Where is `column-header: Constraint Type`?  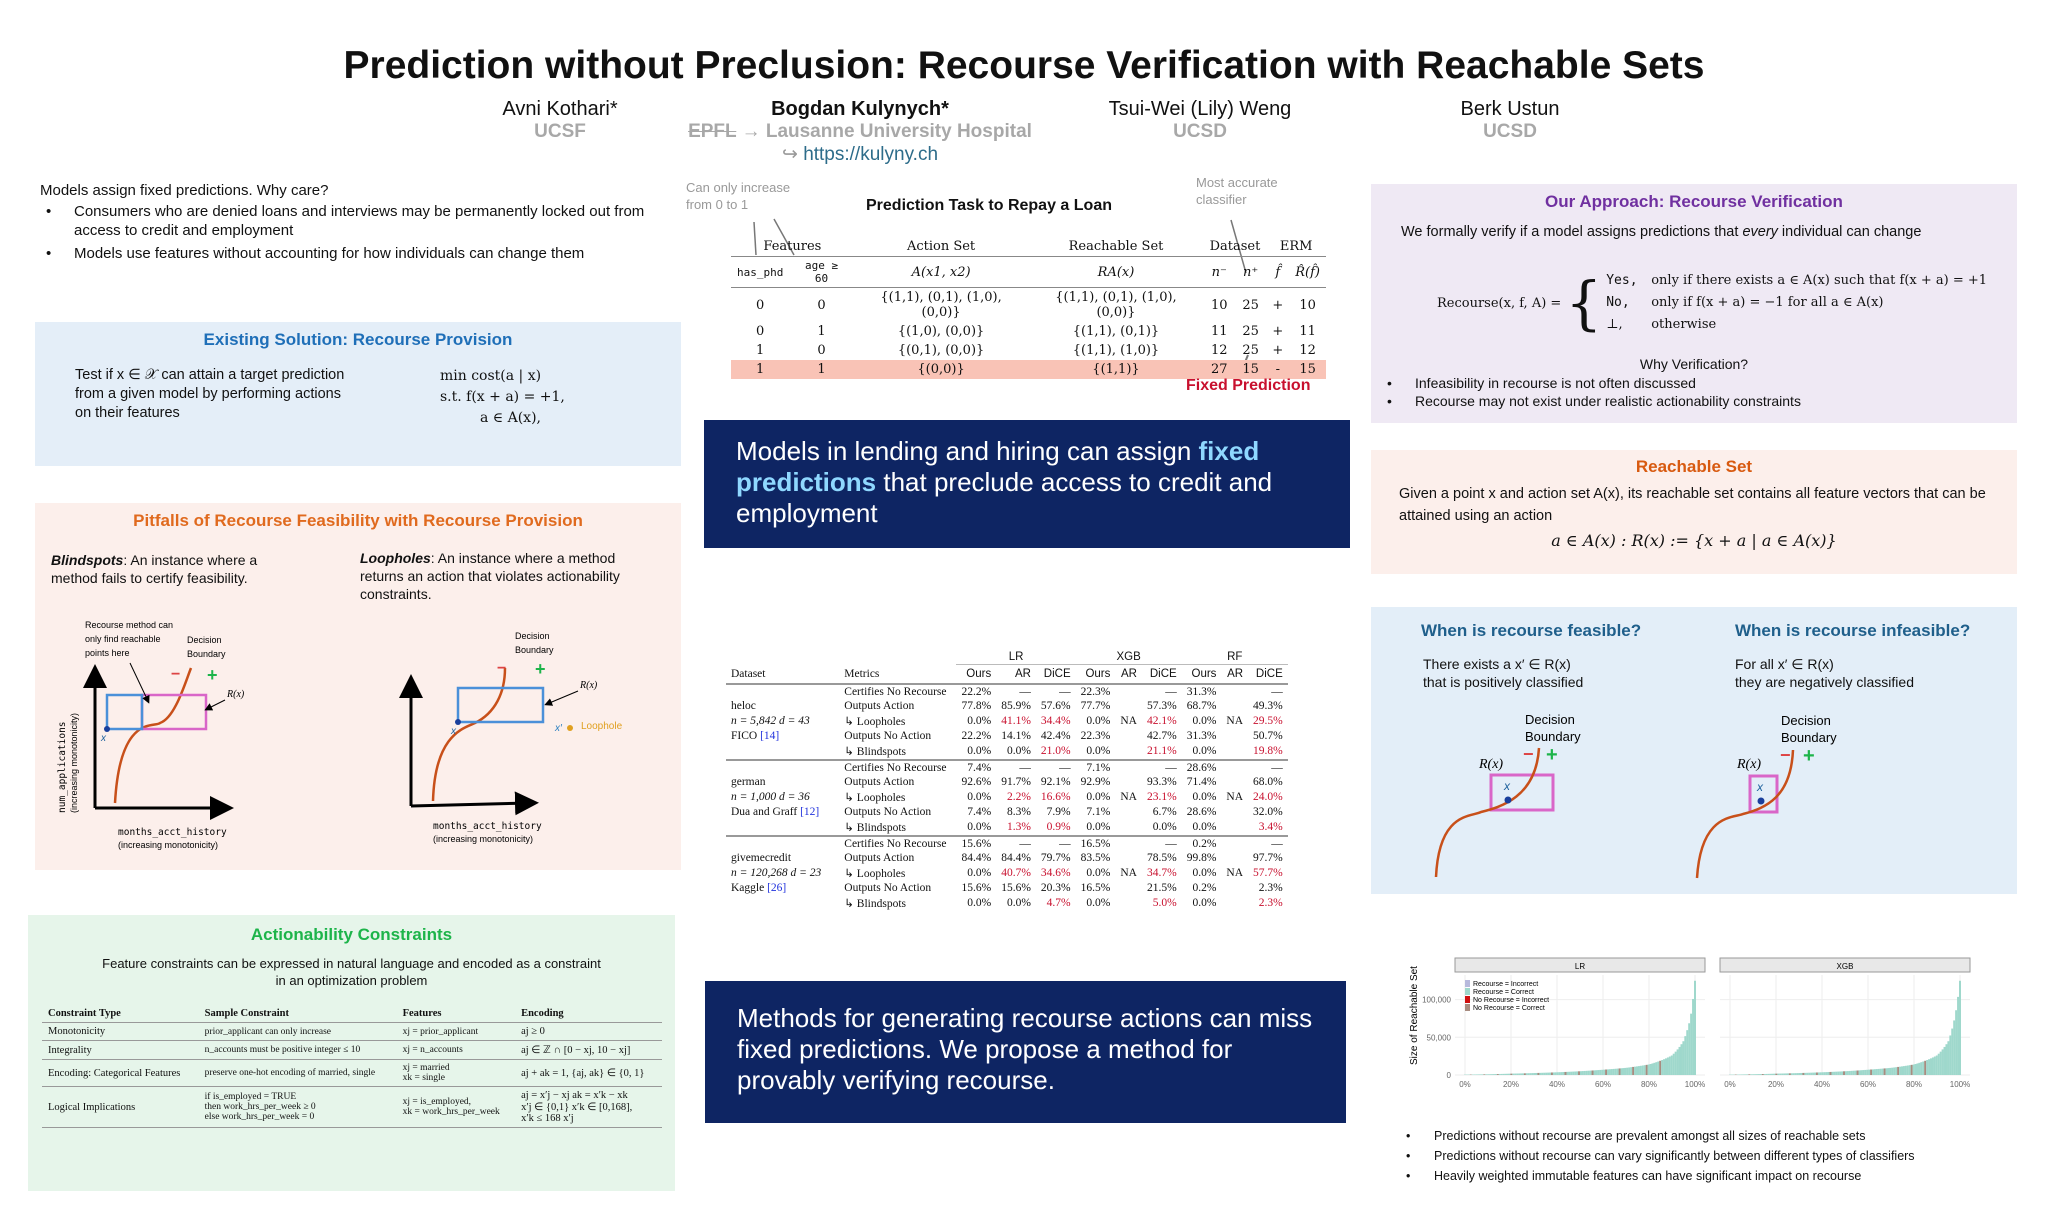 column-header: Constraint Type is located at coordinates (120, 1014).